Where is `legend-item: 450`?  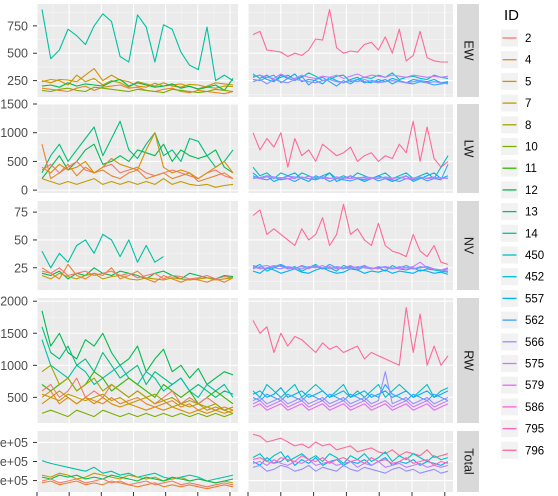
legend-item: 450 is located at coordinates (522, 255).